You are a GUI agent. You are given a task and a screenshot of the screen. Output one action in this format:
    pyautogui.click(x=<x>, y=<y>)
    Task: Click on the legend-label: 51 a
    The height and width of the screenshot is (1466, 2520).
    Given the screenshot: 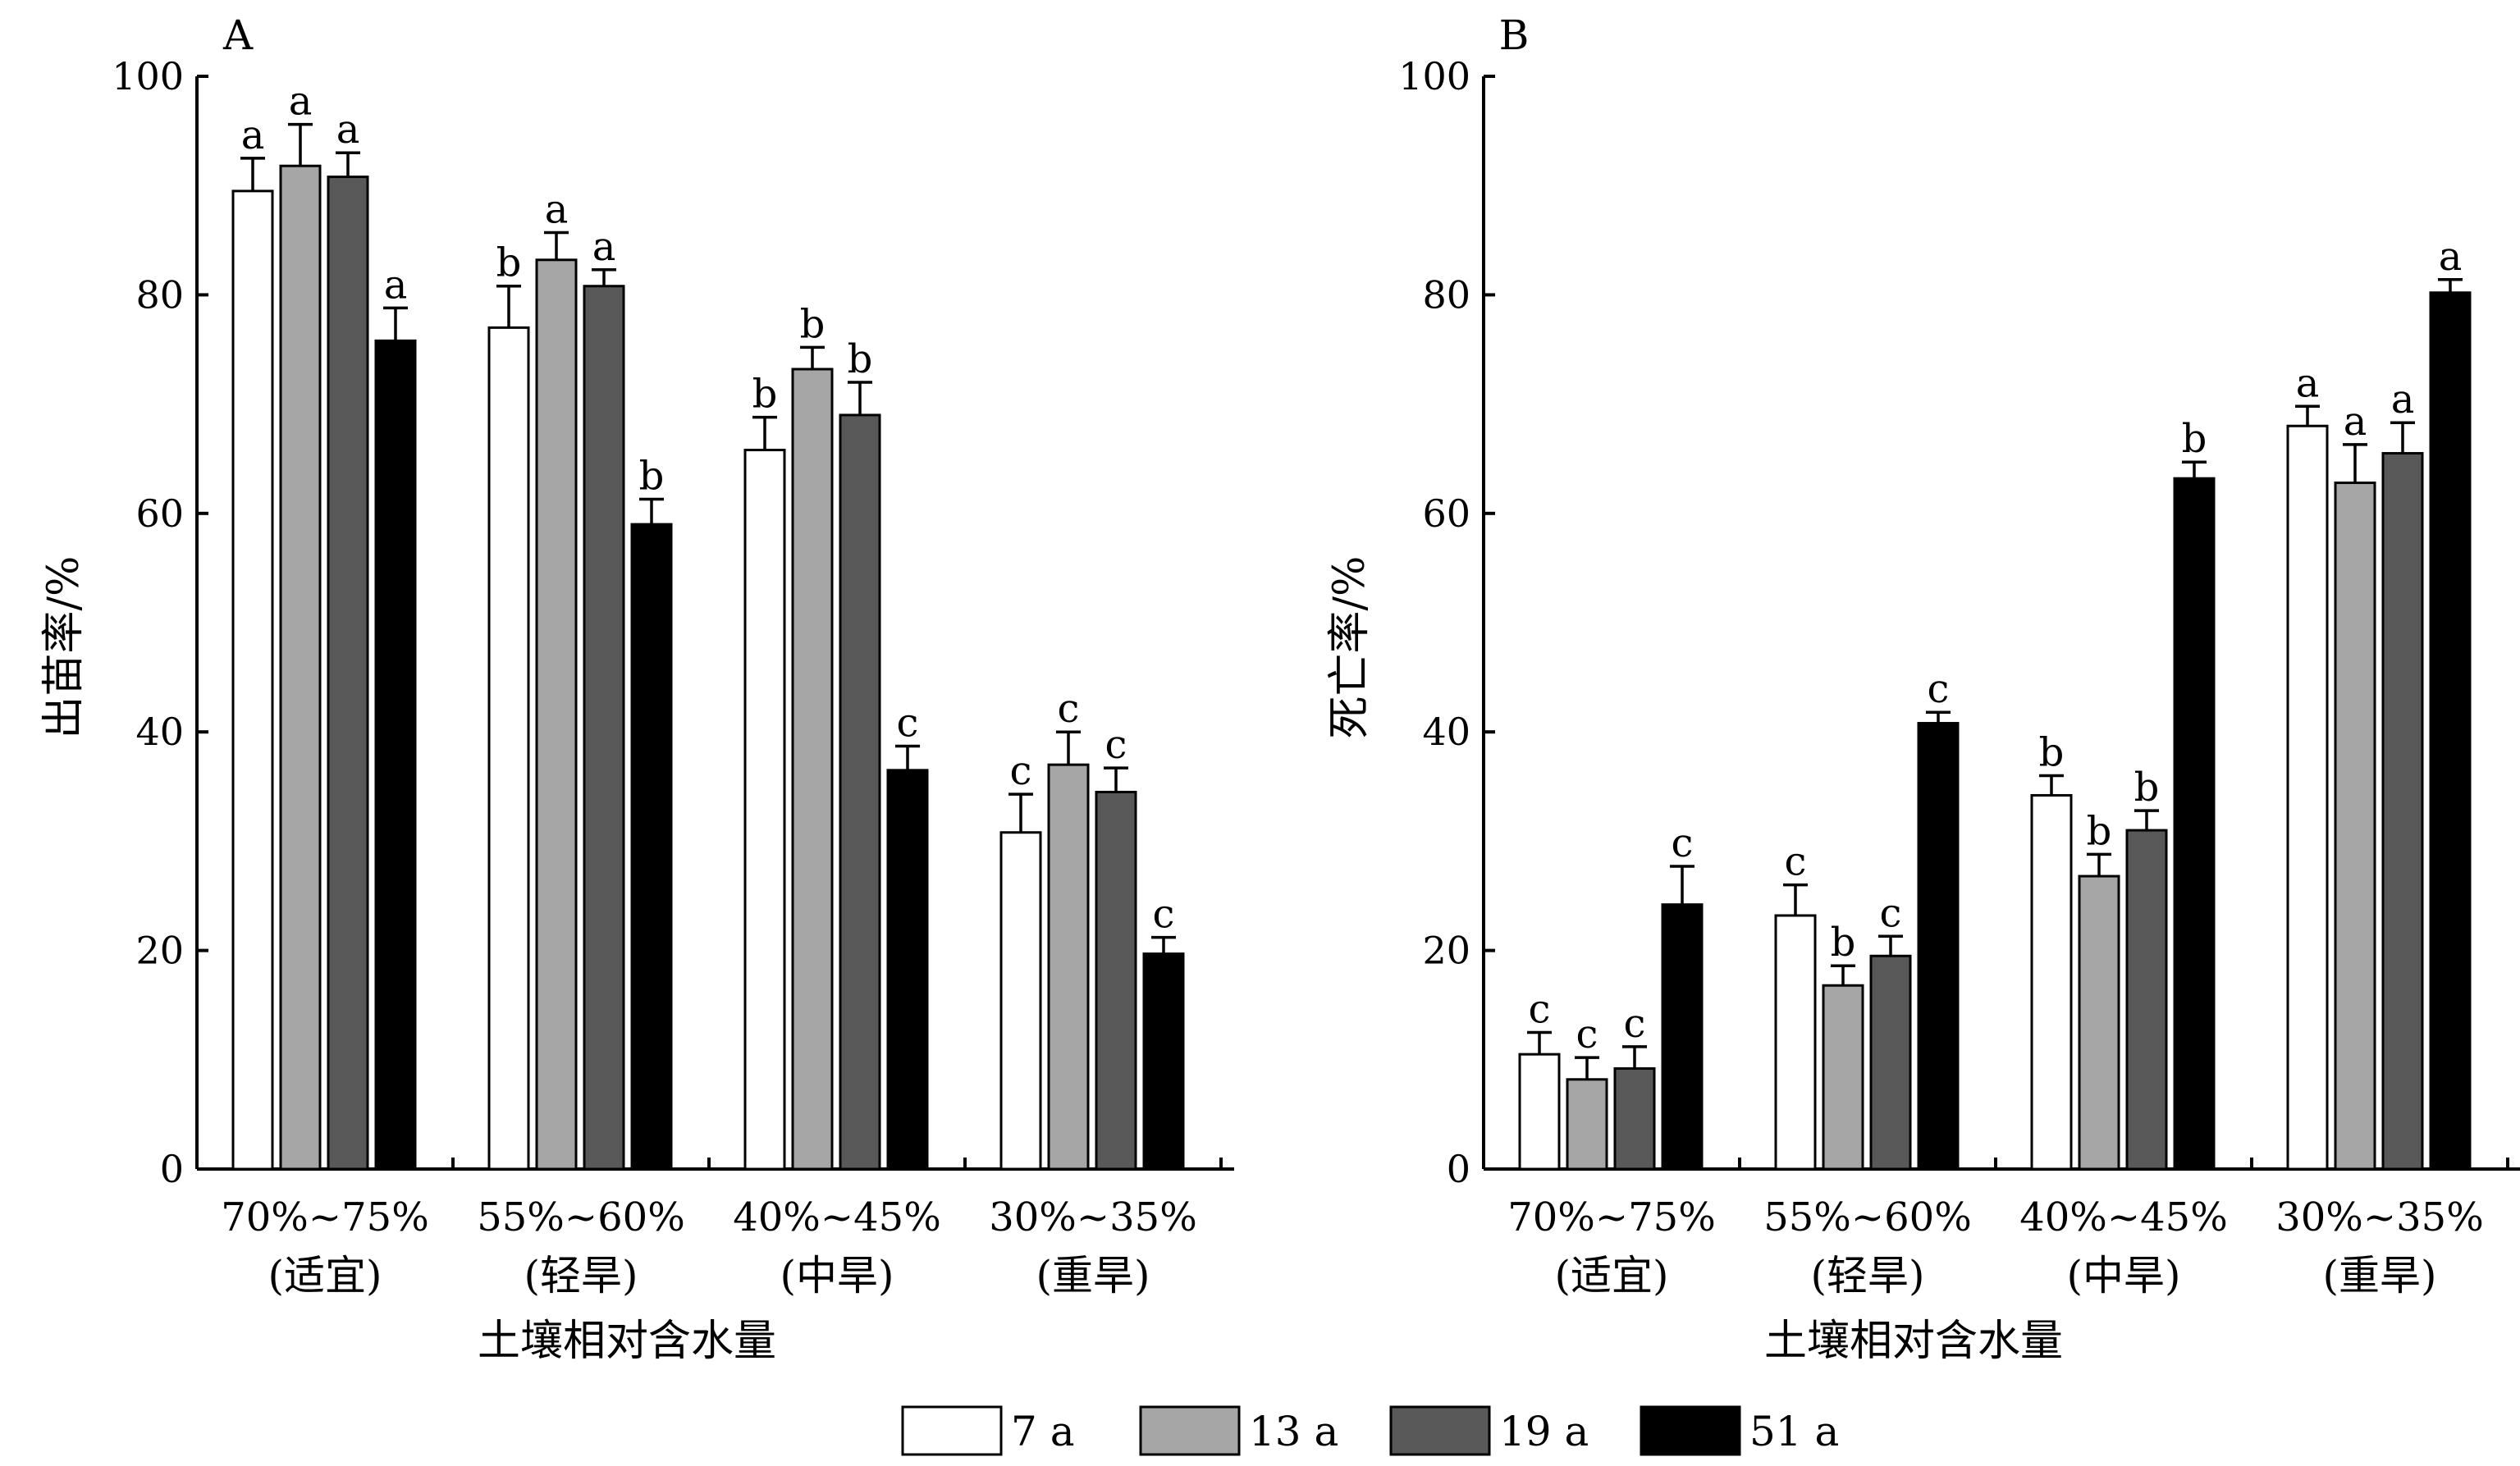 What is the action you would take?
    pyautogui.click(x=1794, y=1431)
    